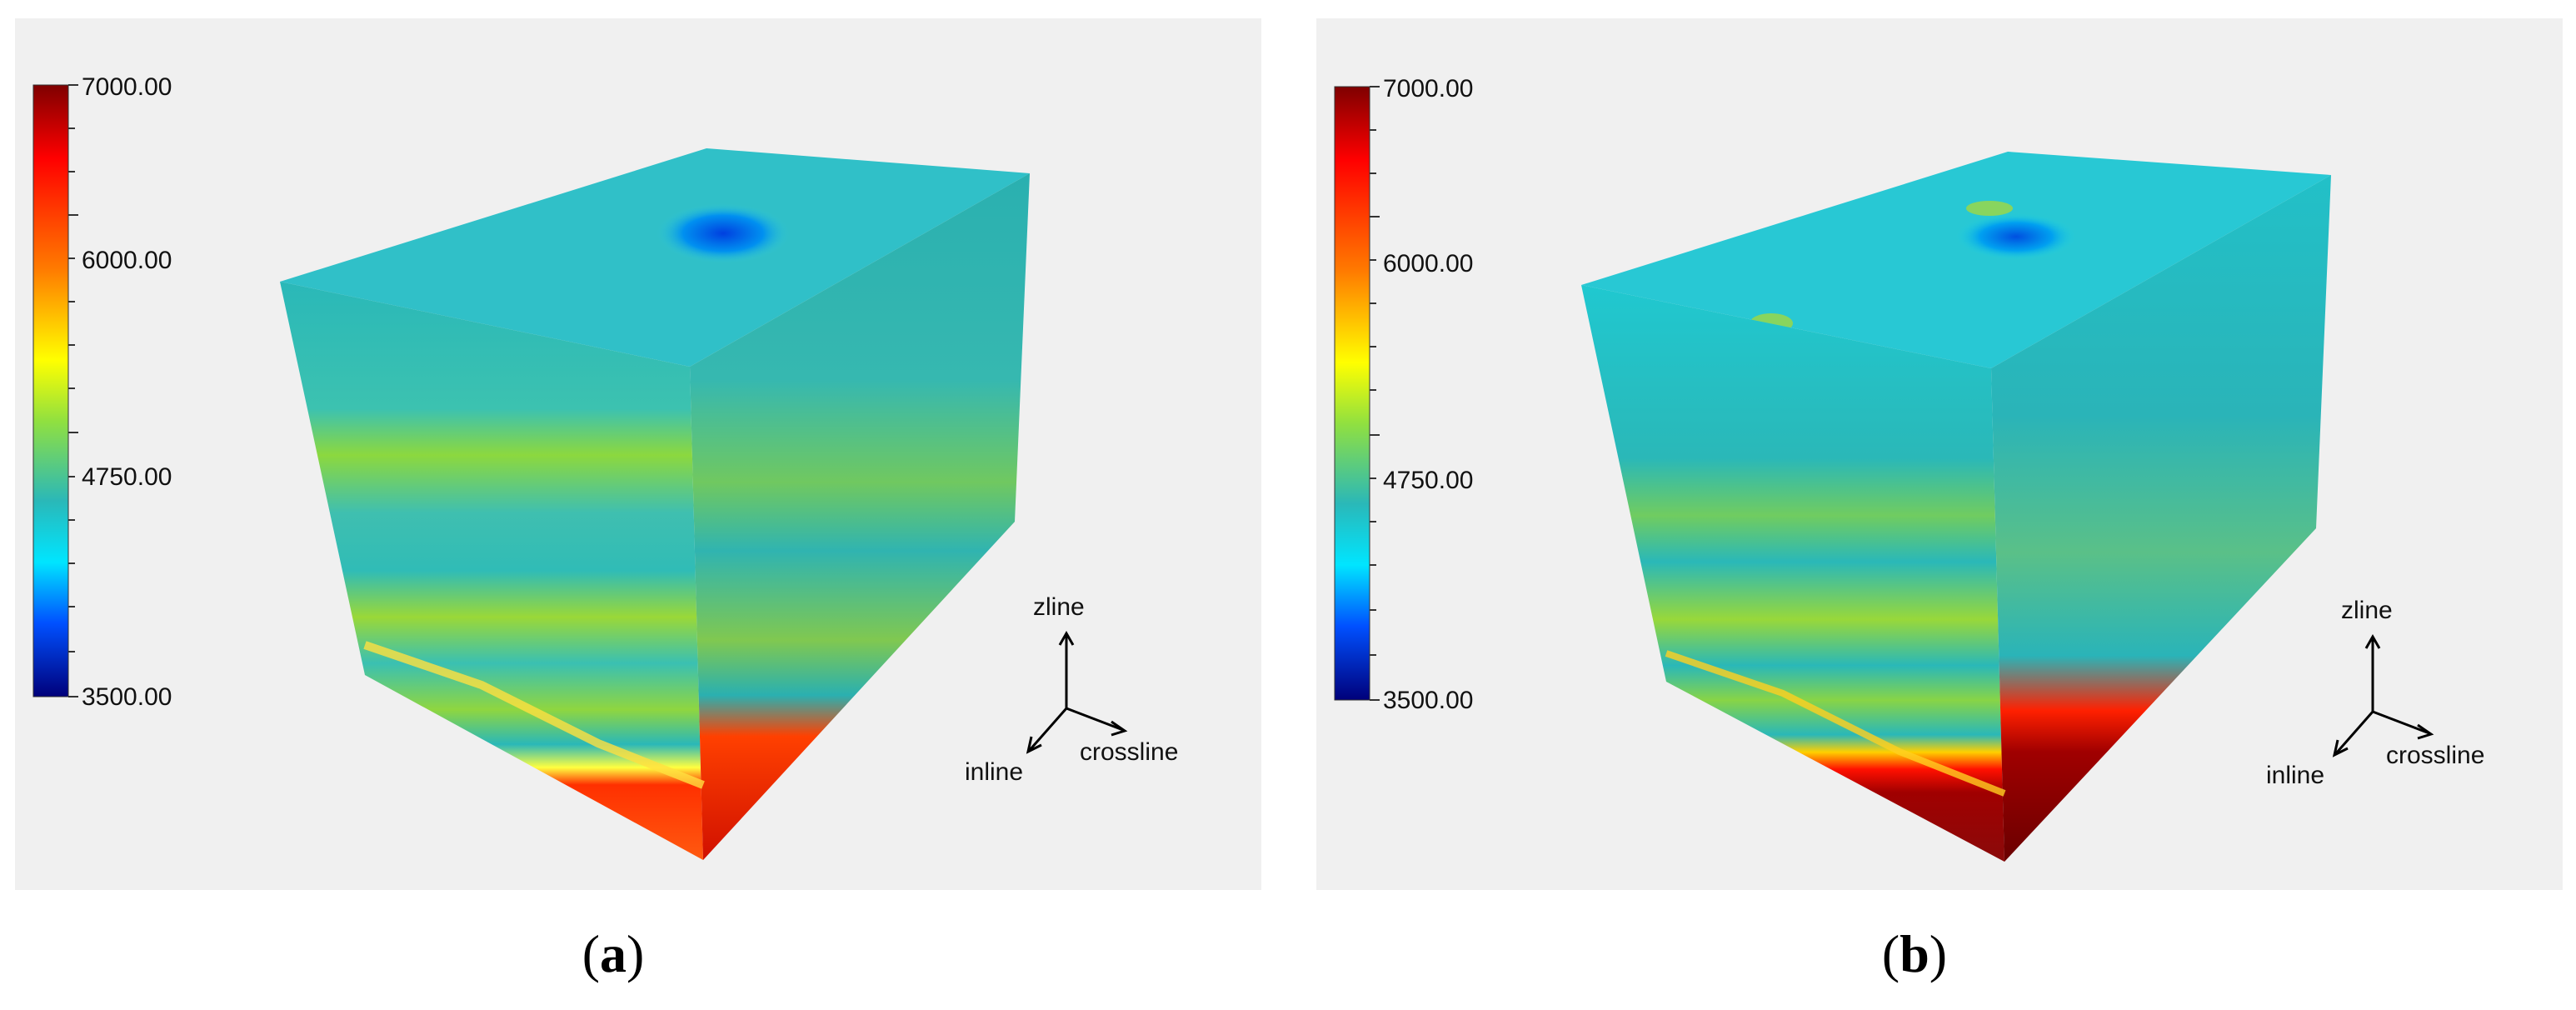 This screenshot has height=1010, width=2576. I want to click on caption-b: (b), so click(1914, 954).